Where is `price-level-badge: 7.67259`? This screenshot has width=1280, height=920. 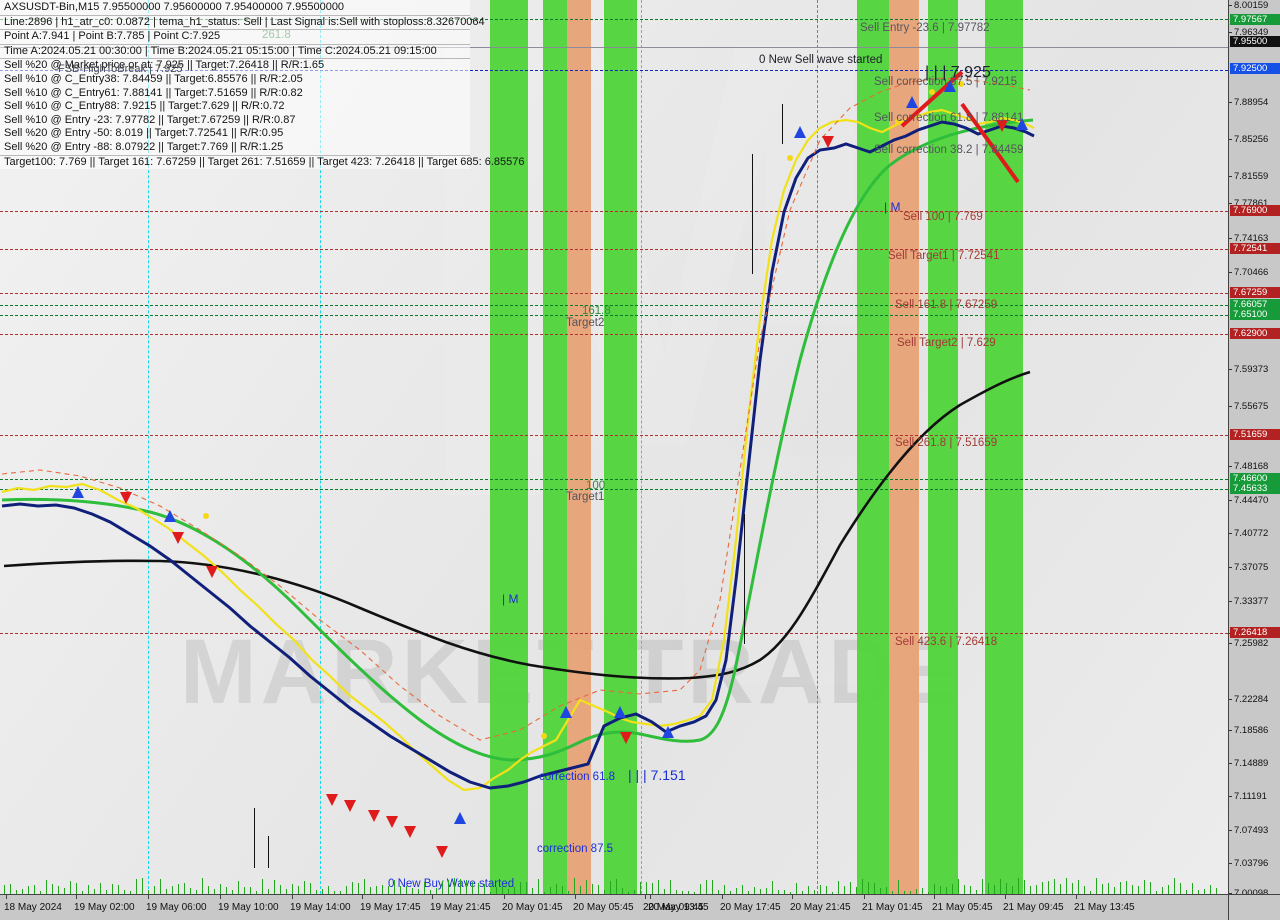 price-level-badge: 7.67259 is located at coordinates (1255, 292).